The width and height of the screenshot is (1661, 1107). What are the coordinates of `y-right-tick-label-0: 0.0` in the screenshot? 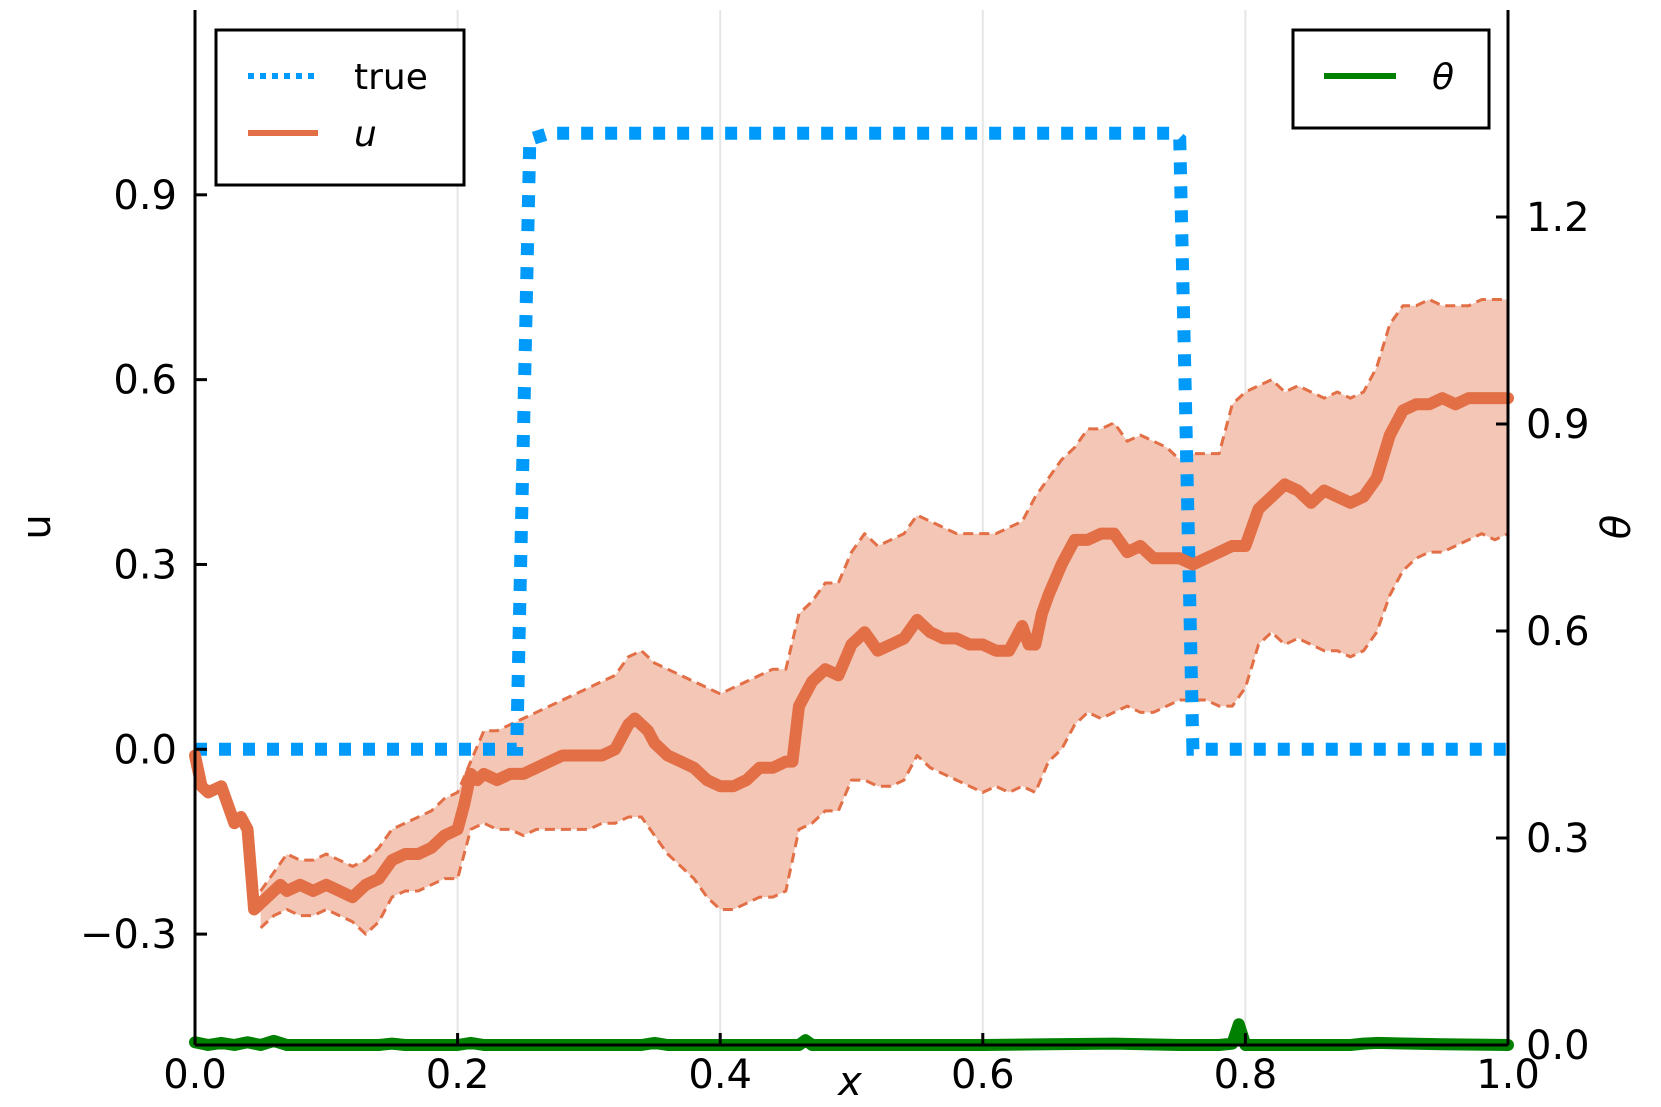 It's located at (1558, 1046).